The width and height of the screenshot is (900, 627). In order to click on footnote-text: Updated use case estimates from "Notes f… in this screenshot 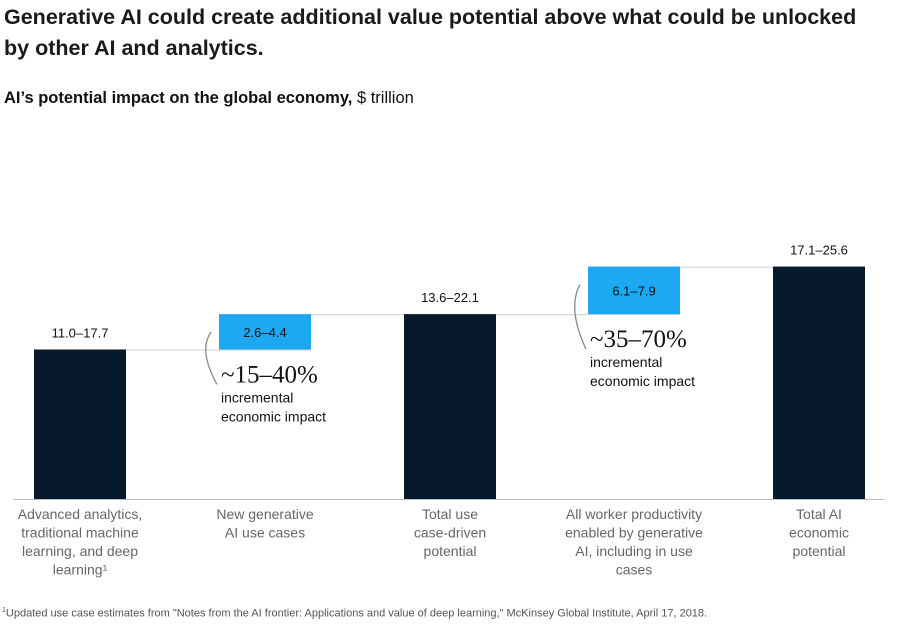, I will do `click(356, 613)`.